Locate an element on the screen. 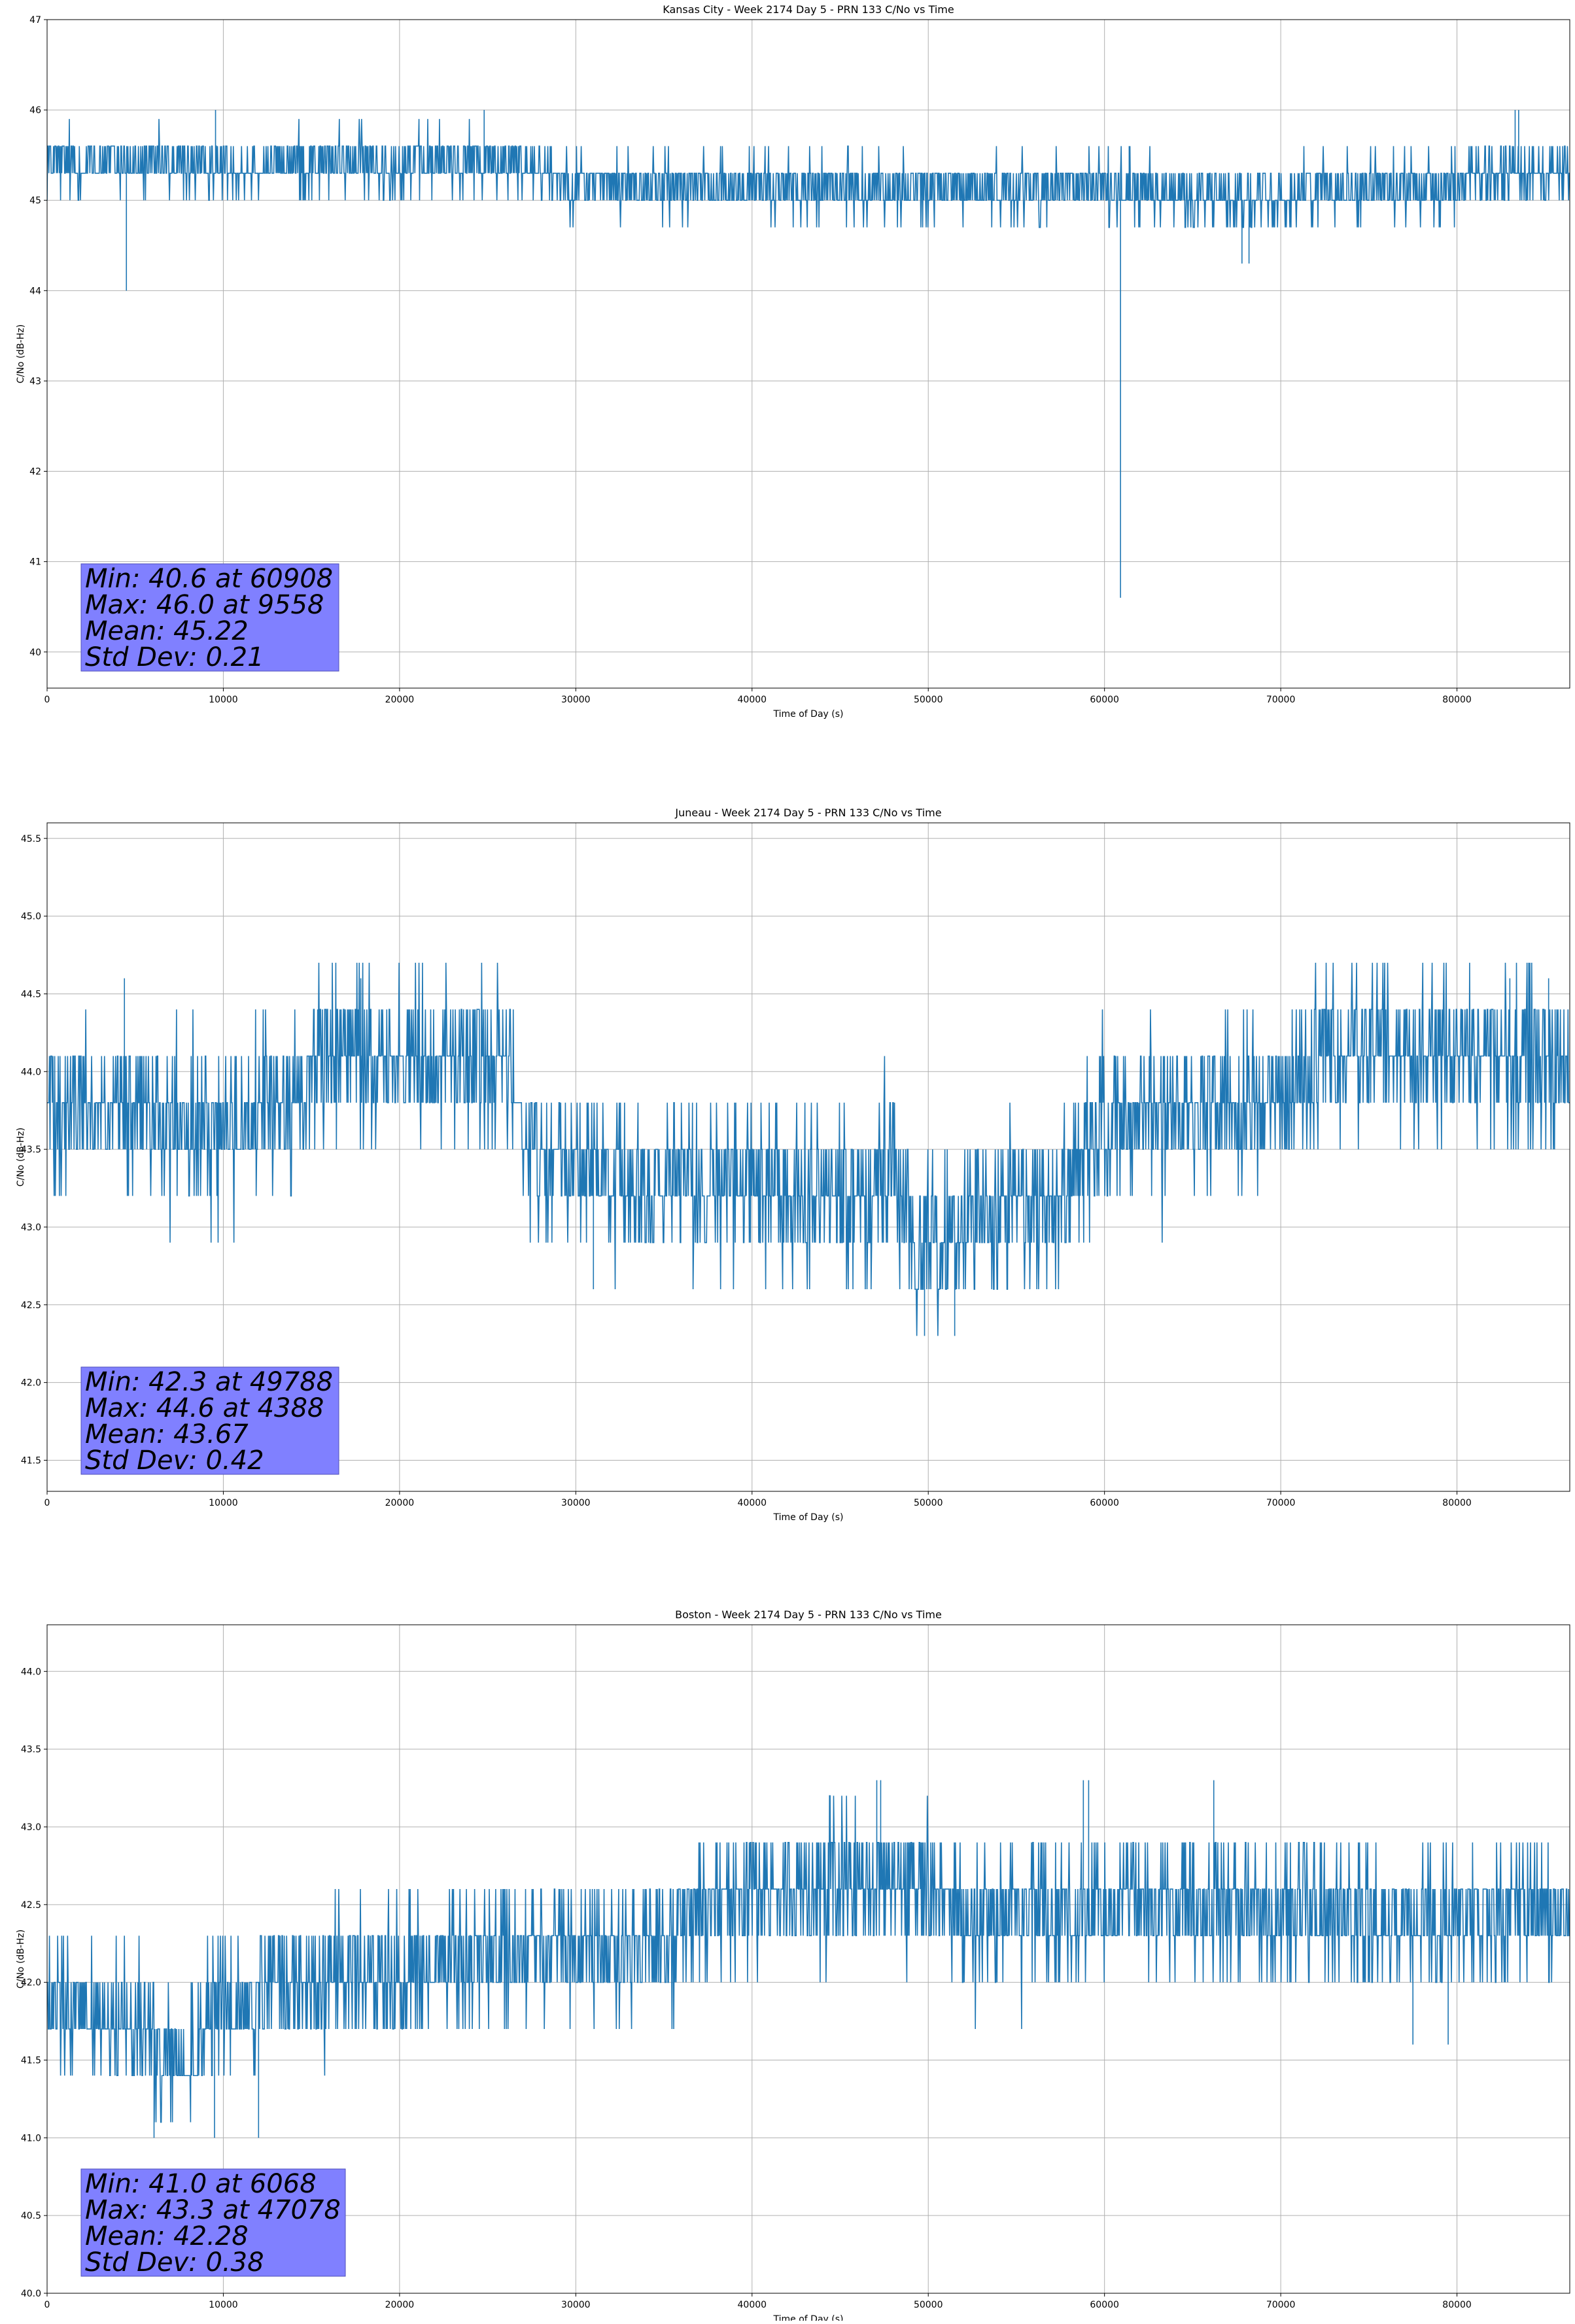 This screenshot has width=1575, height=2324. y-tick-label: 40.5 is located at coordinates (31, 2216).